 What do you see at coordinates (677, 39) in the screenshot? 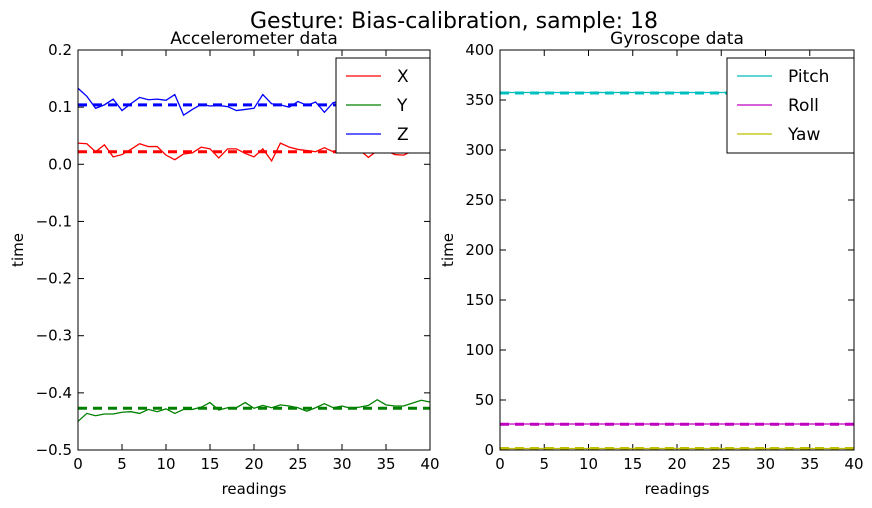
I see `gyroscope-chart-title: Gyroscope data` at bounding box center [677, 39].